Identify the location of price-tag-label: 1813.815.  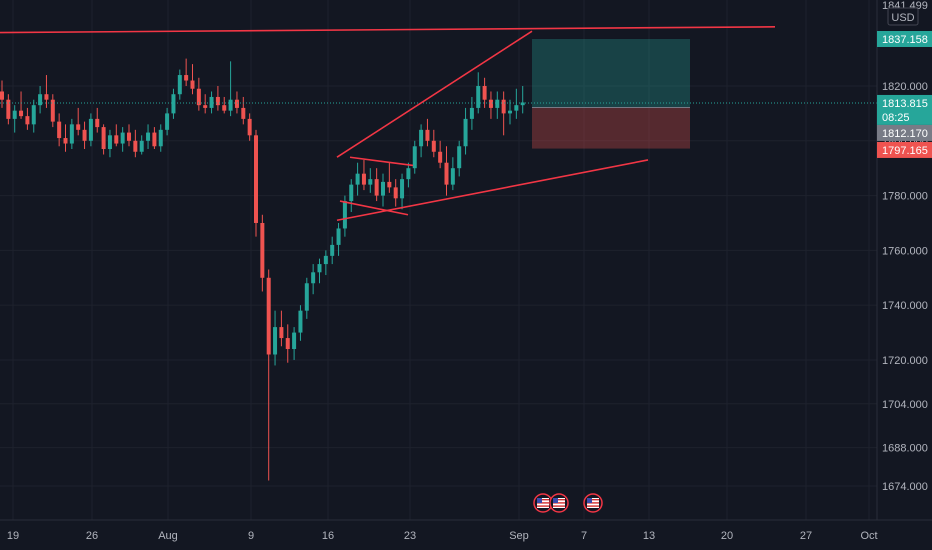
(905, 104).